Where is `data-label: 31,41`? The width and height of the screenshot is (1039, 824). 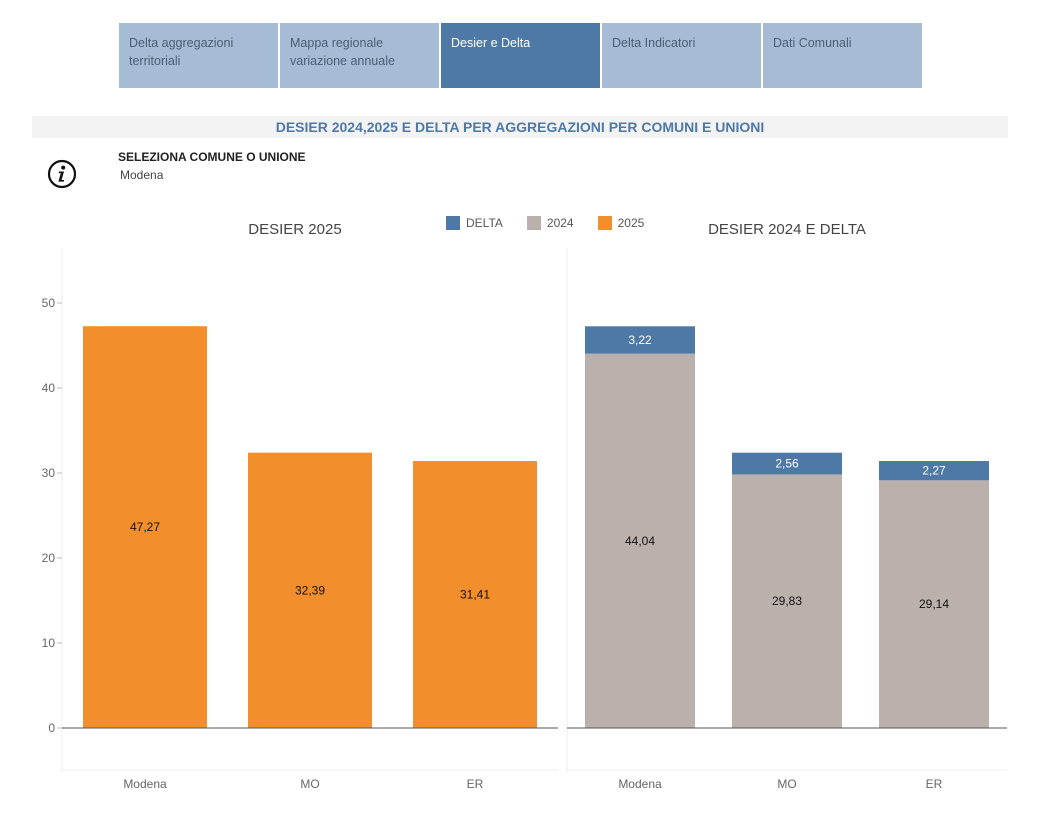
data-label: 31,41 is located at coordinates (475, 595).